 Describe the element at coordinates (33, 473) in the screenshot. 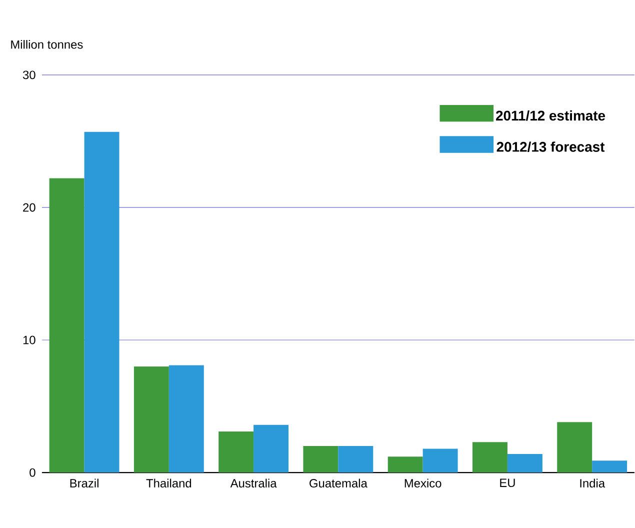

I see `y-tick-label: 0` at that location.